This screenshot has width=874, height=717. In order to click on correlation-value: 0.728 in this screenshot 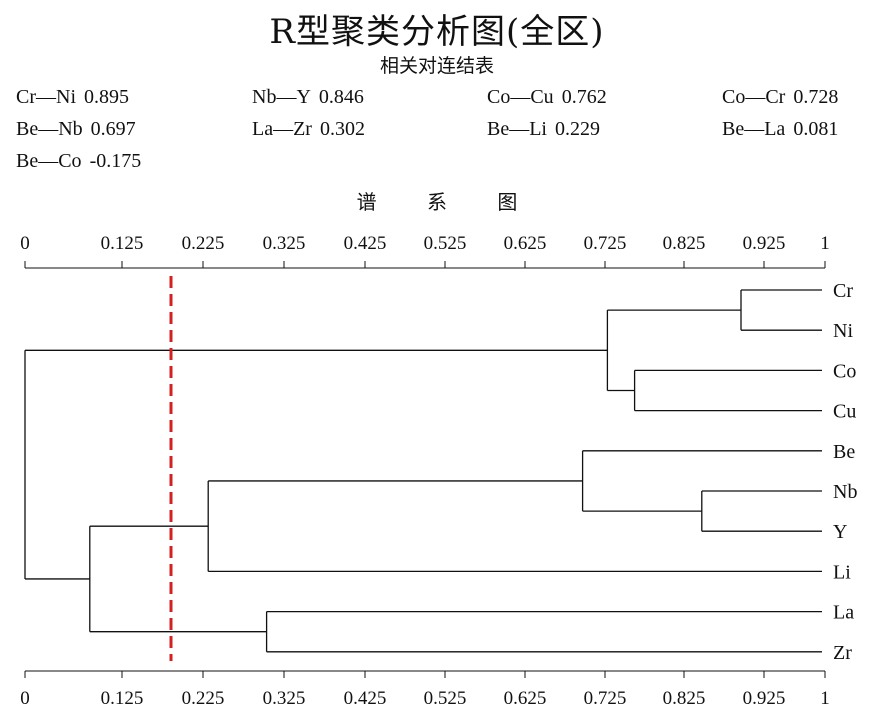, I will do `click(816, 97)`.